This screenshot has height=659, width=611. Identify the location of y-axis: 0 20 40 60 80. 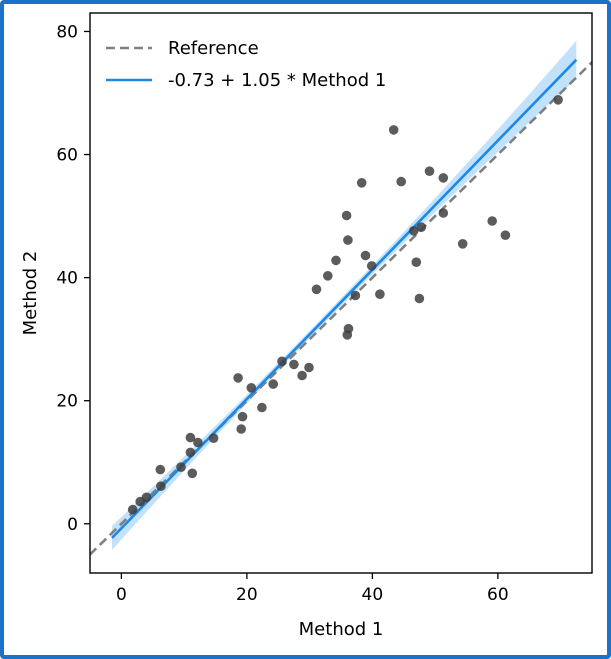
(73, 278).